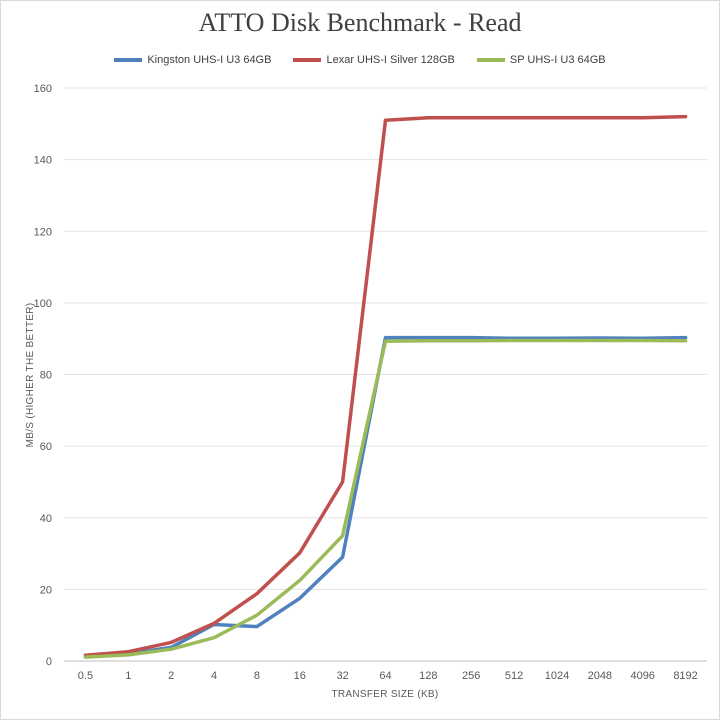  What do you see at coordinates (46, 447) in the screenshot?
I see `y-tick-label: 60` at bounding box center [46, 447].